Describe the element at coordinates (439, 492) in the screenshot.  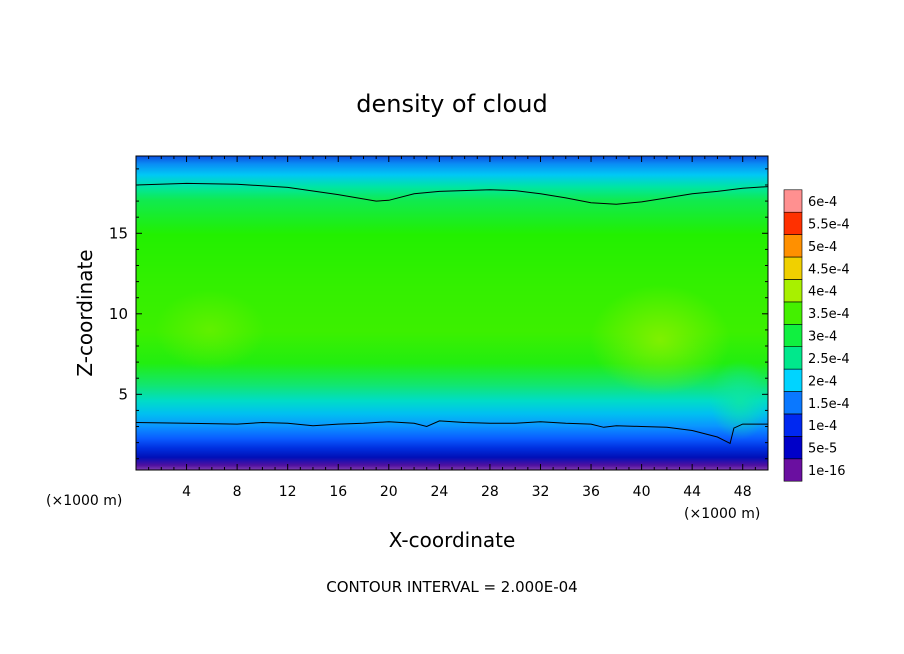
I see `x-tick-label: 24` at that location.